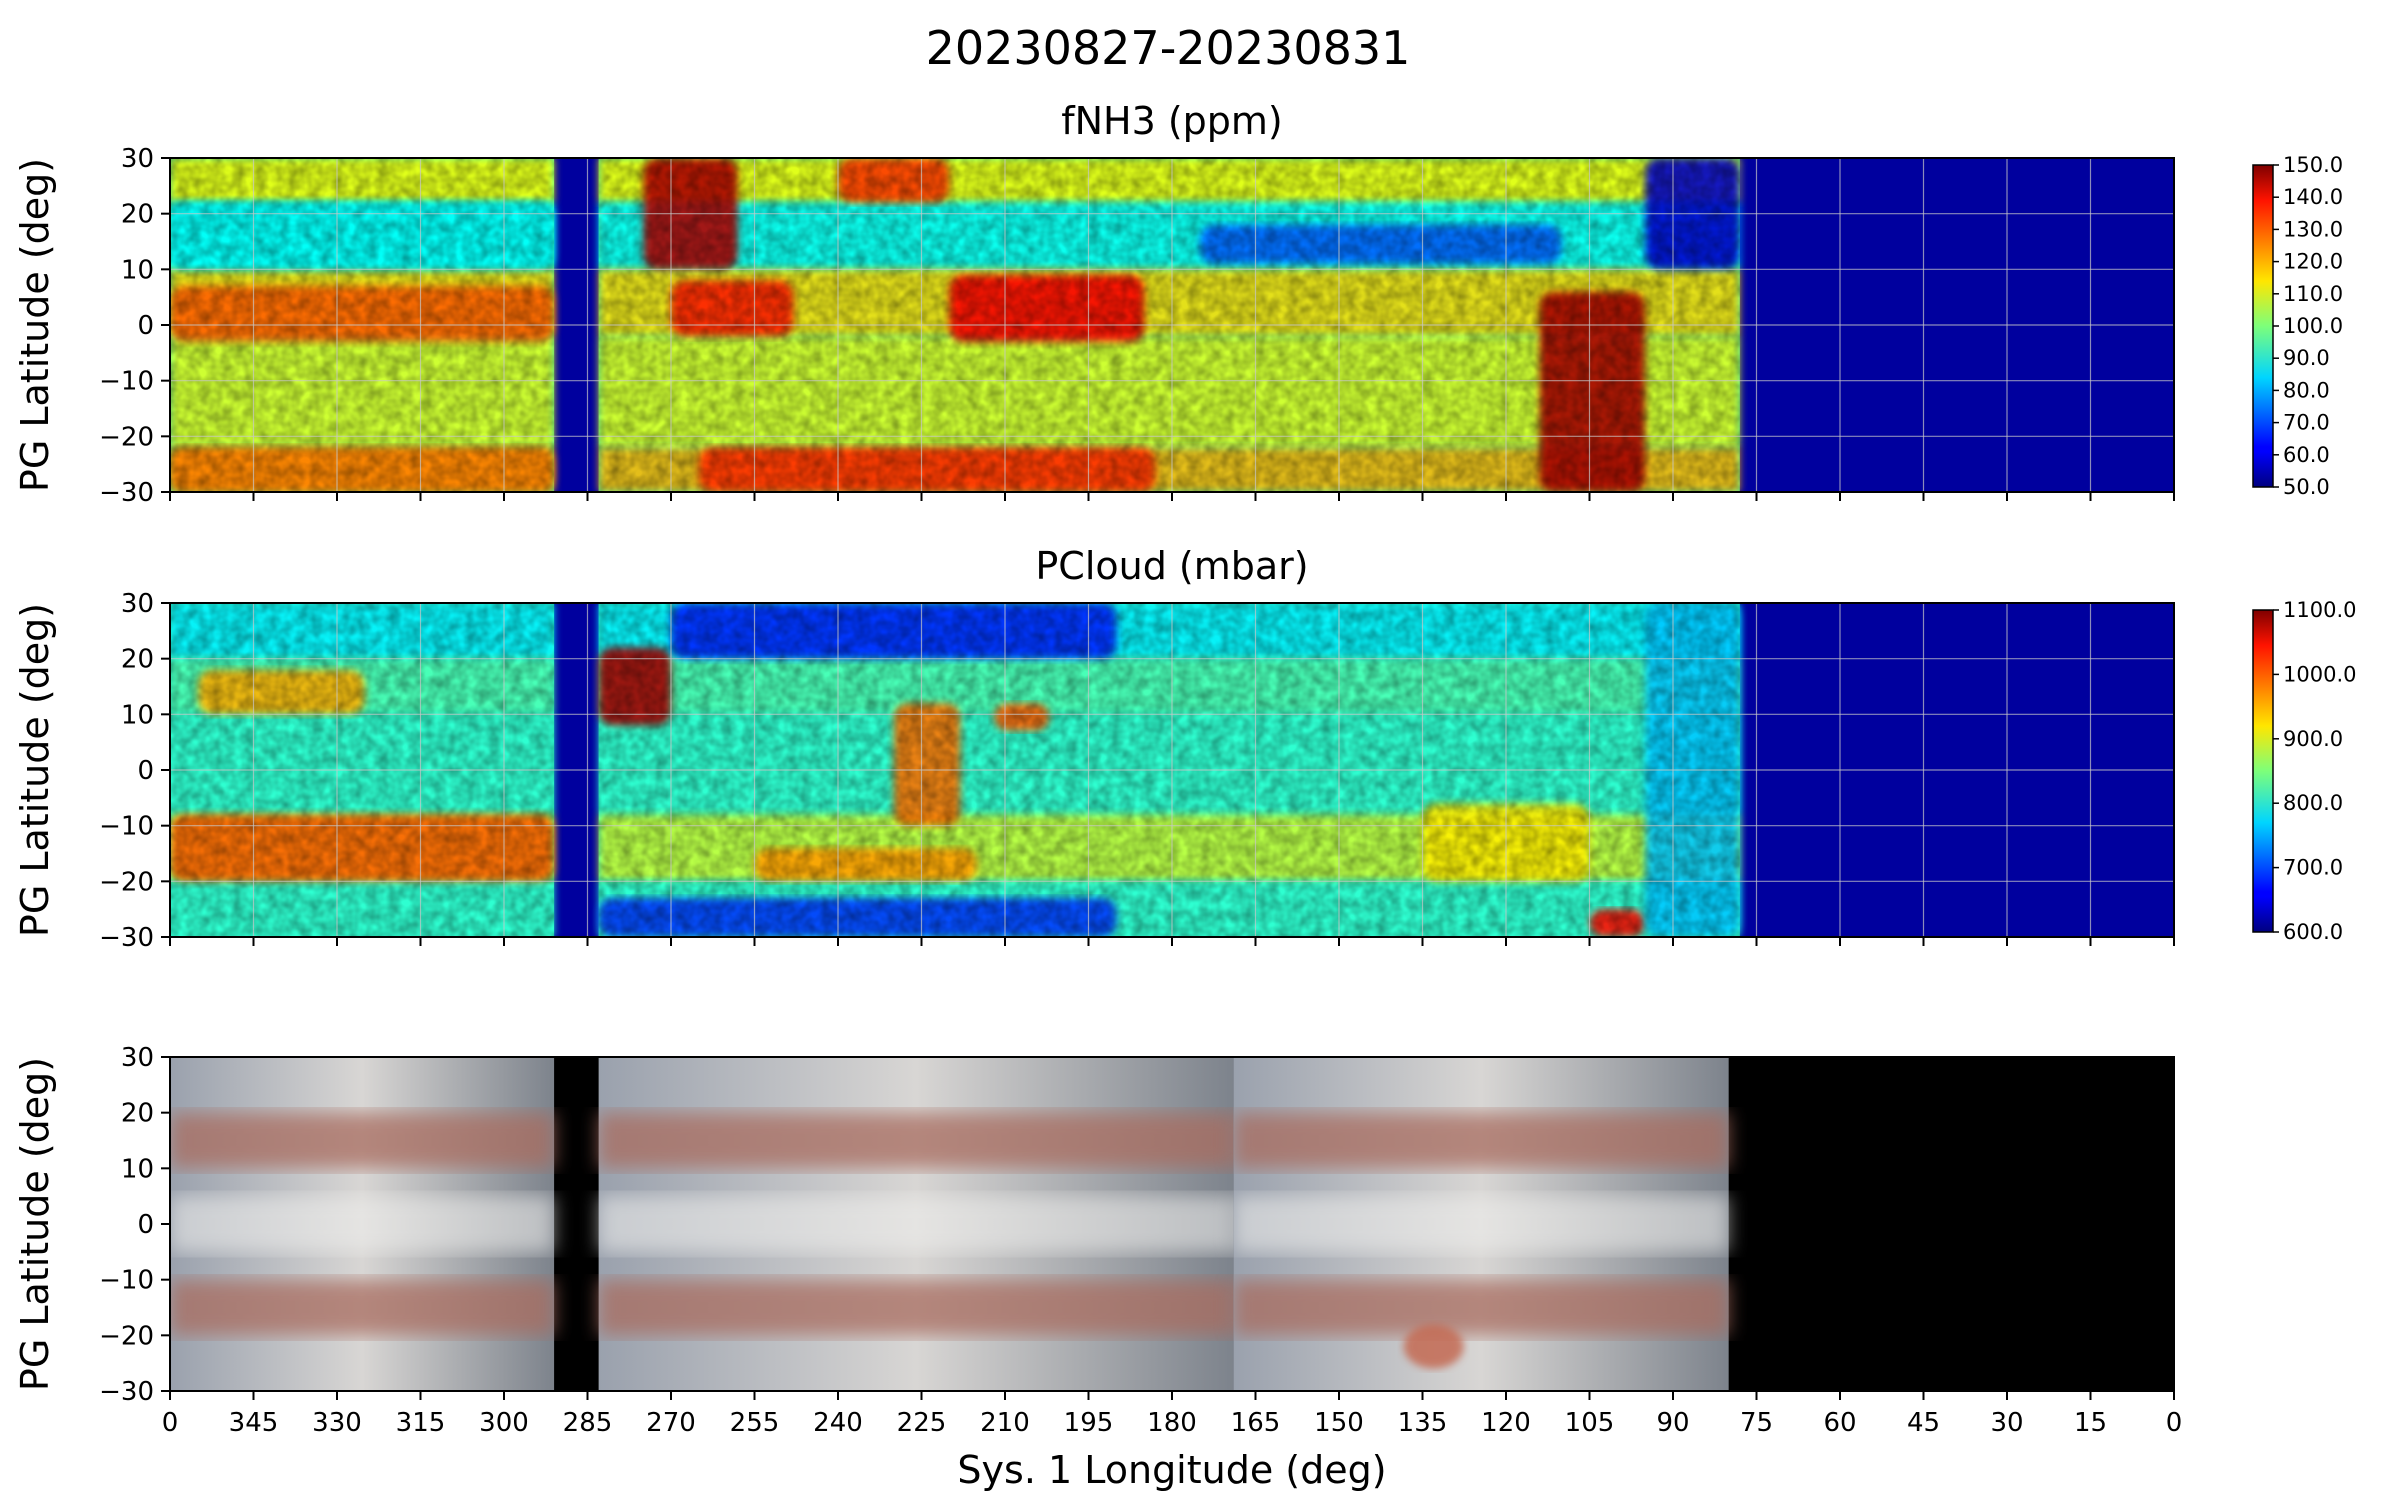 The height and width of the screenshot is (1500, 2400). Describe the element at coordinates (2306, 487) in the screenshot. I see `colorbar-tick-label: 50.0` at that location.